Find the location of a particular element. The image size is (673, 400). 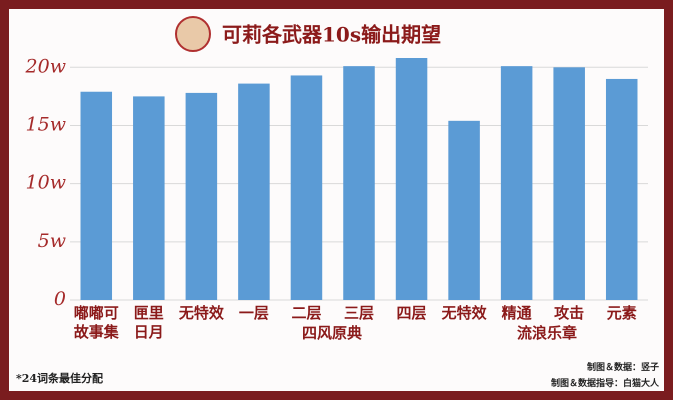

y-tick-label: 0 is located at coordinates (60, 299).